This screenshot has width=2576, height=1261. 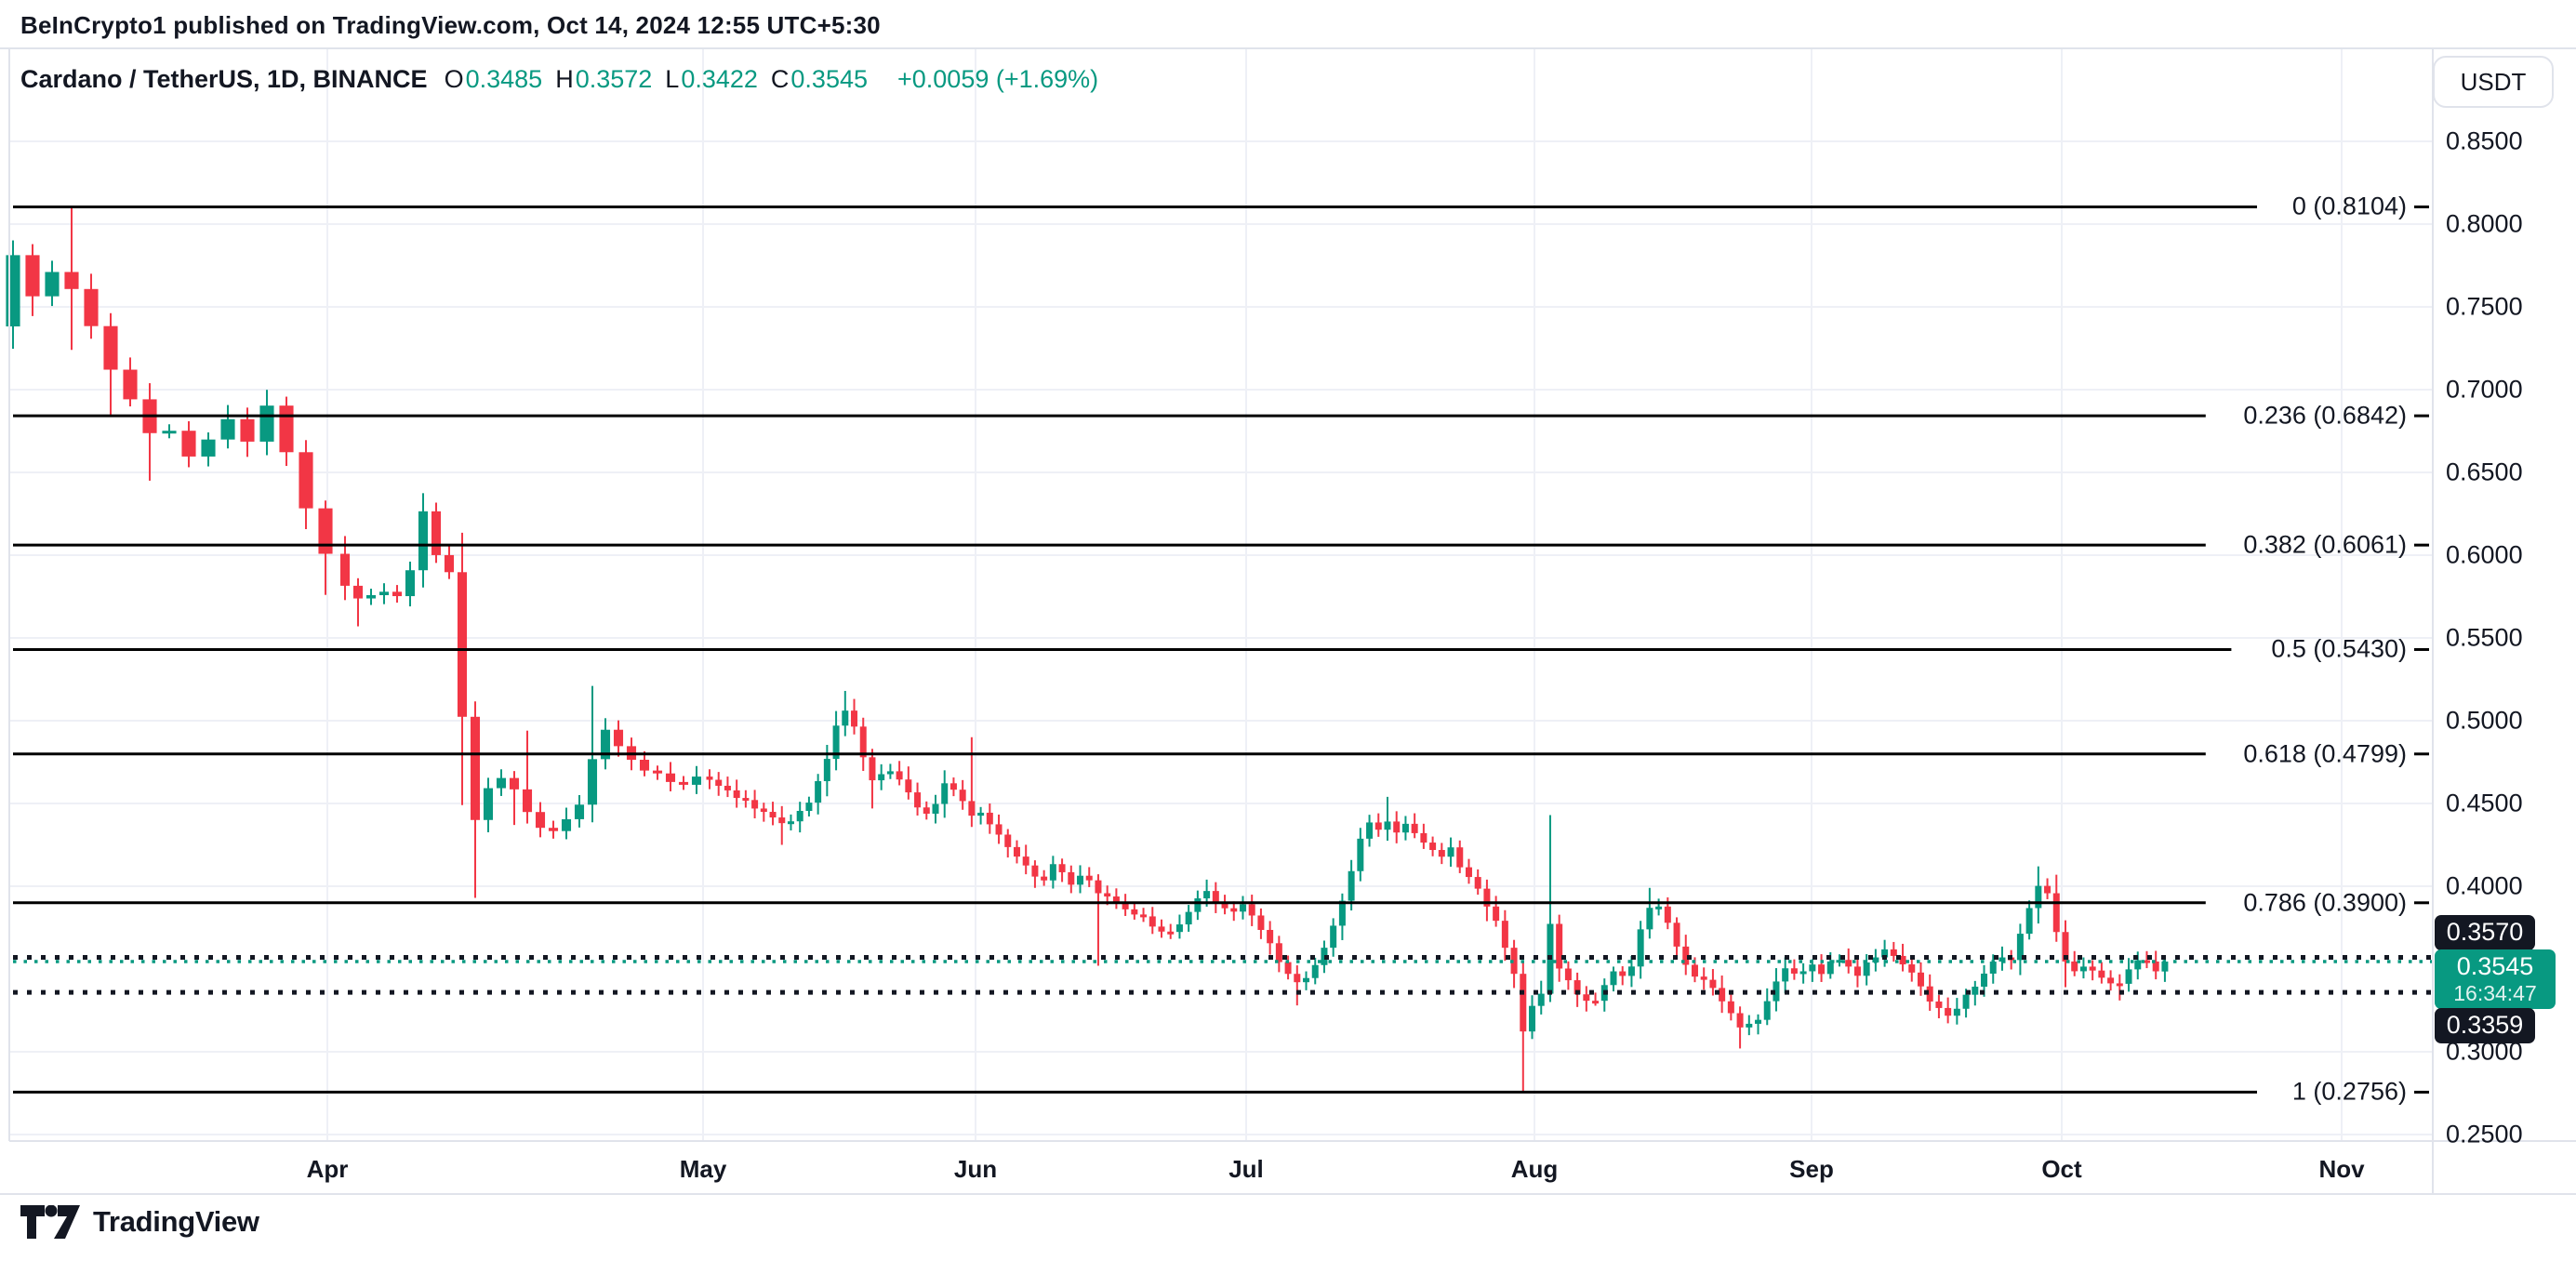 I want to click on price-tick-label: 0.6500, so click(x=2484, y=472).